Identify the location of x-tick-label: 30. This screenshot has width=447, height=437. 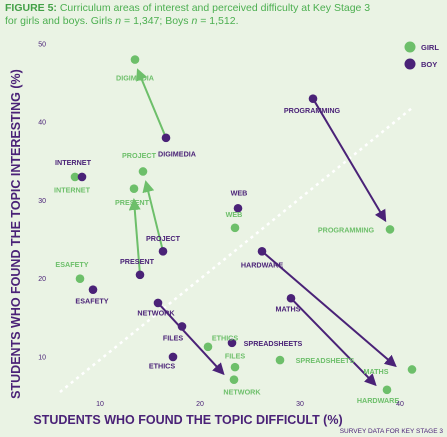
(300, 404).